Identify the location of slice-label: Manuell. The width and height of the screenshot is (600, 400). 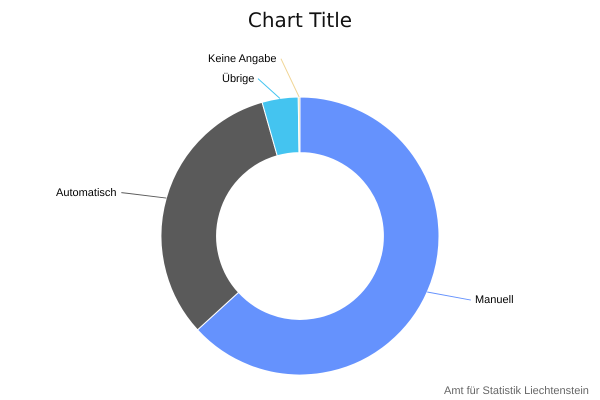
(494, 300).